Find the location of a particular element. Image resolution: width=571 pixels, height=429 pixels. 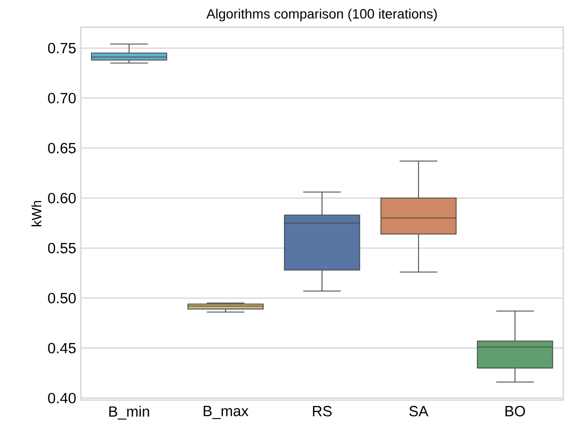

y-tick-label: 0.70 is located at coordinates (62, 98).